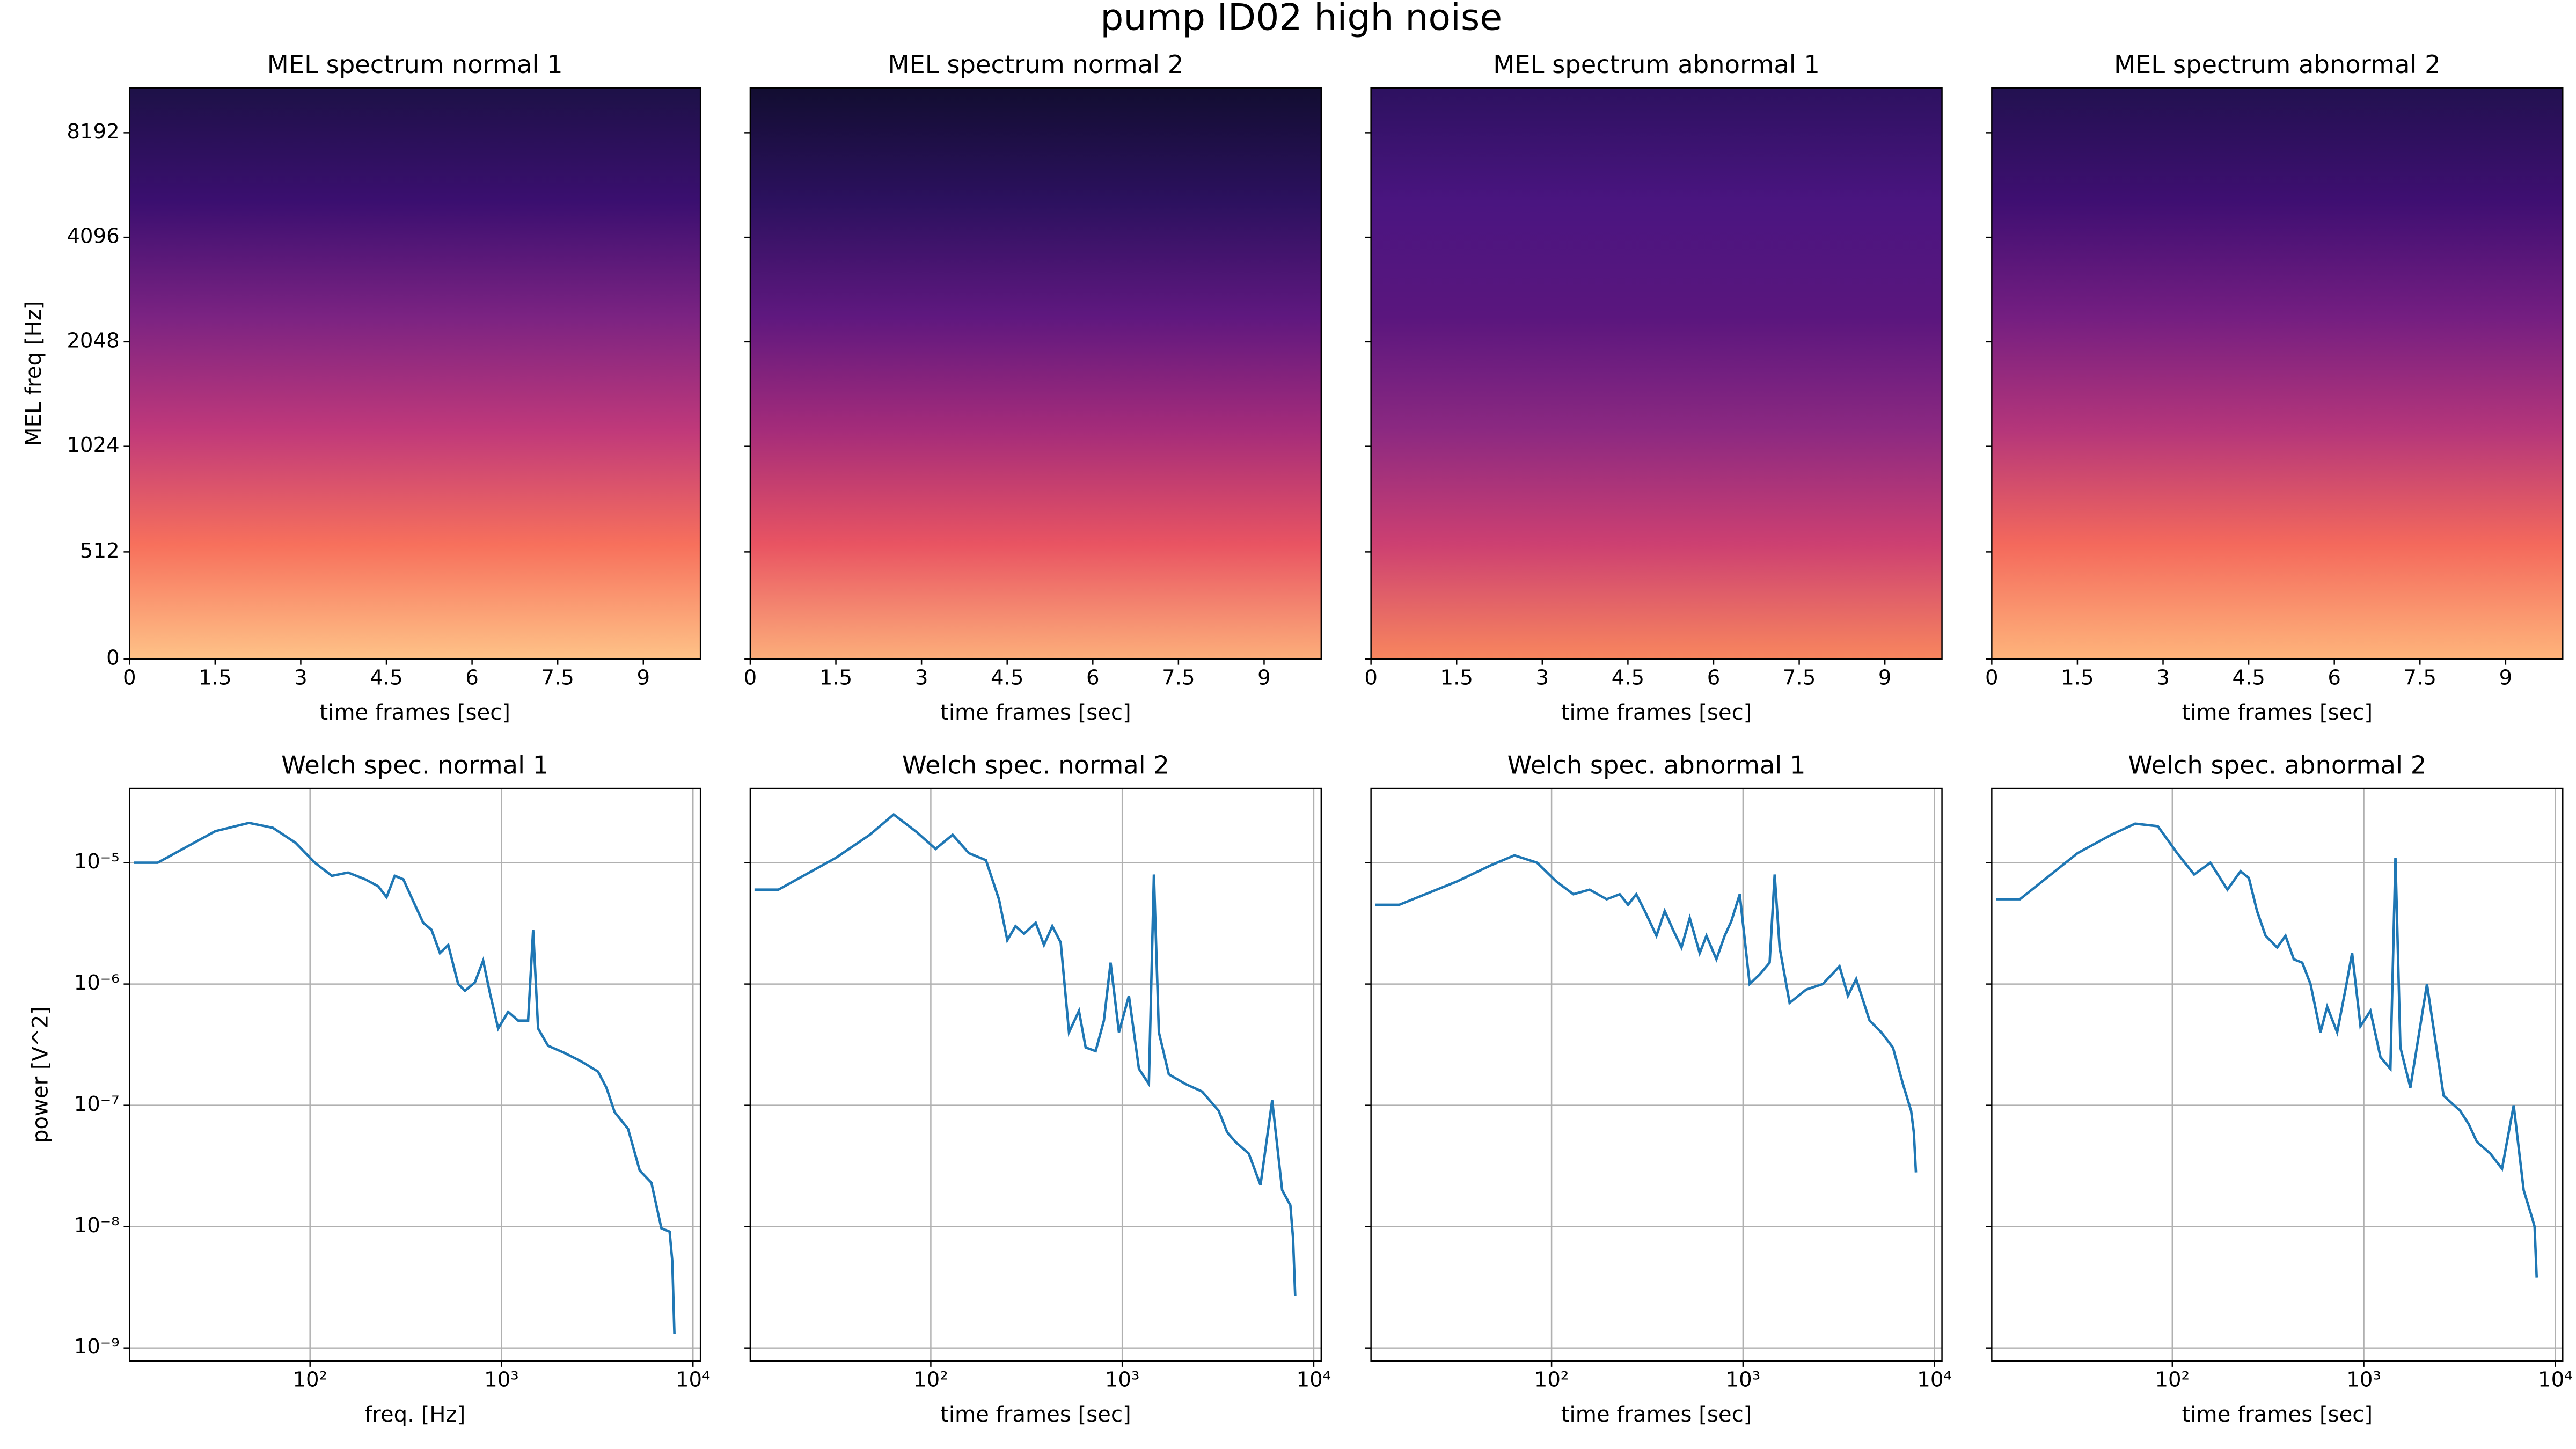 This screenshot has height=1449, width=2576. What do you see at coordinates (414, 1414) in the screenshot?
I see `x-axis-label: freq. [Hz]` at bounding box center [414, 1414].